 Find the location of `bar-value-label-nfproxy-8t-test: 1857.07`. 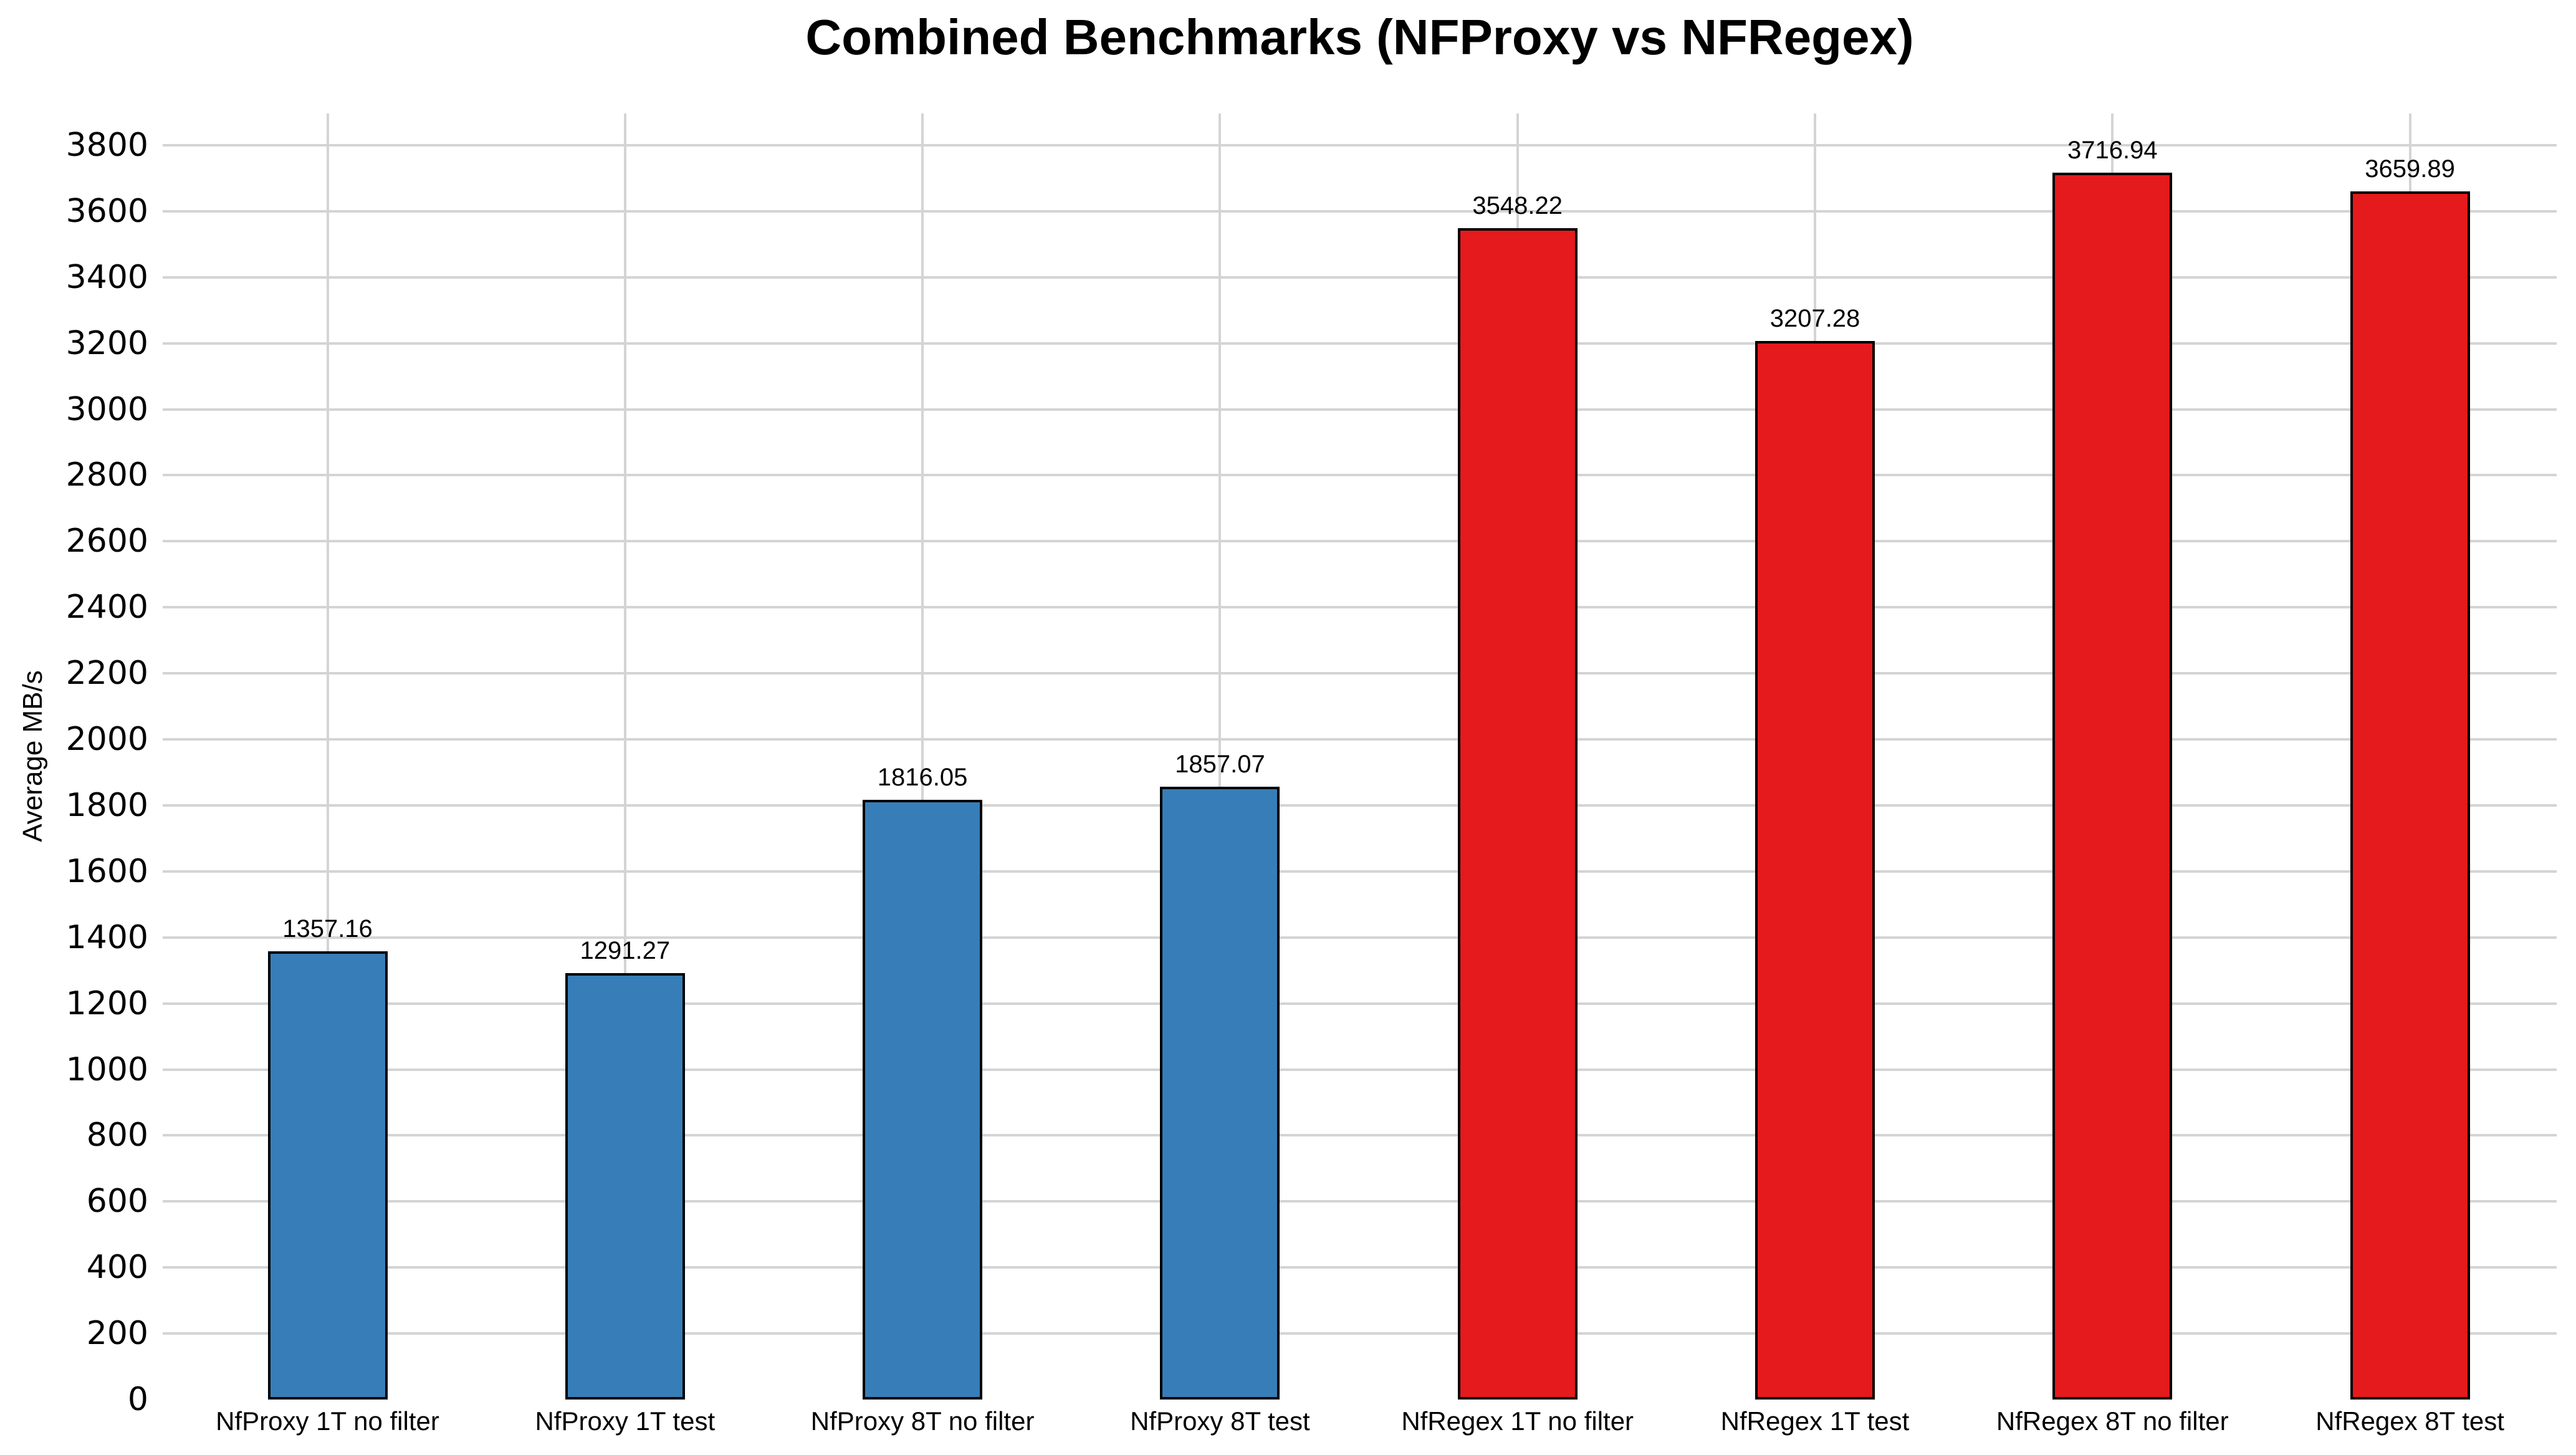

bar-value-label-nfproxy-8t-test: 1857.07 is located at coordinates (1220, 764).